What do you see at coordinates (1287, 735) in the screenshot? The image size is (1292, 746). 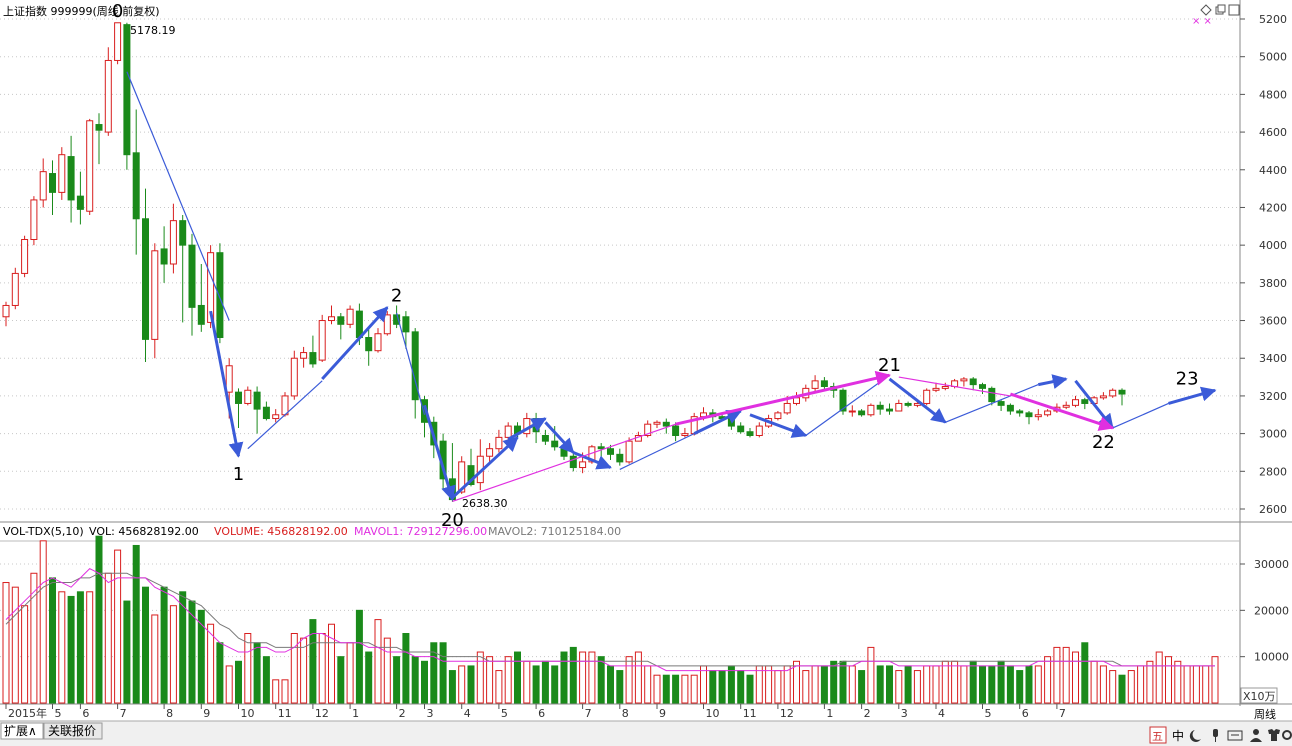 I see `gear-icon` at bounding box center [1287, 735].